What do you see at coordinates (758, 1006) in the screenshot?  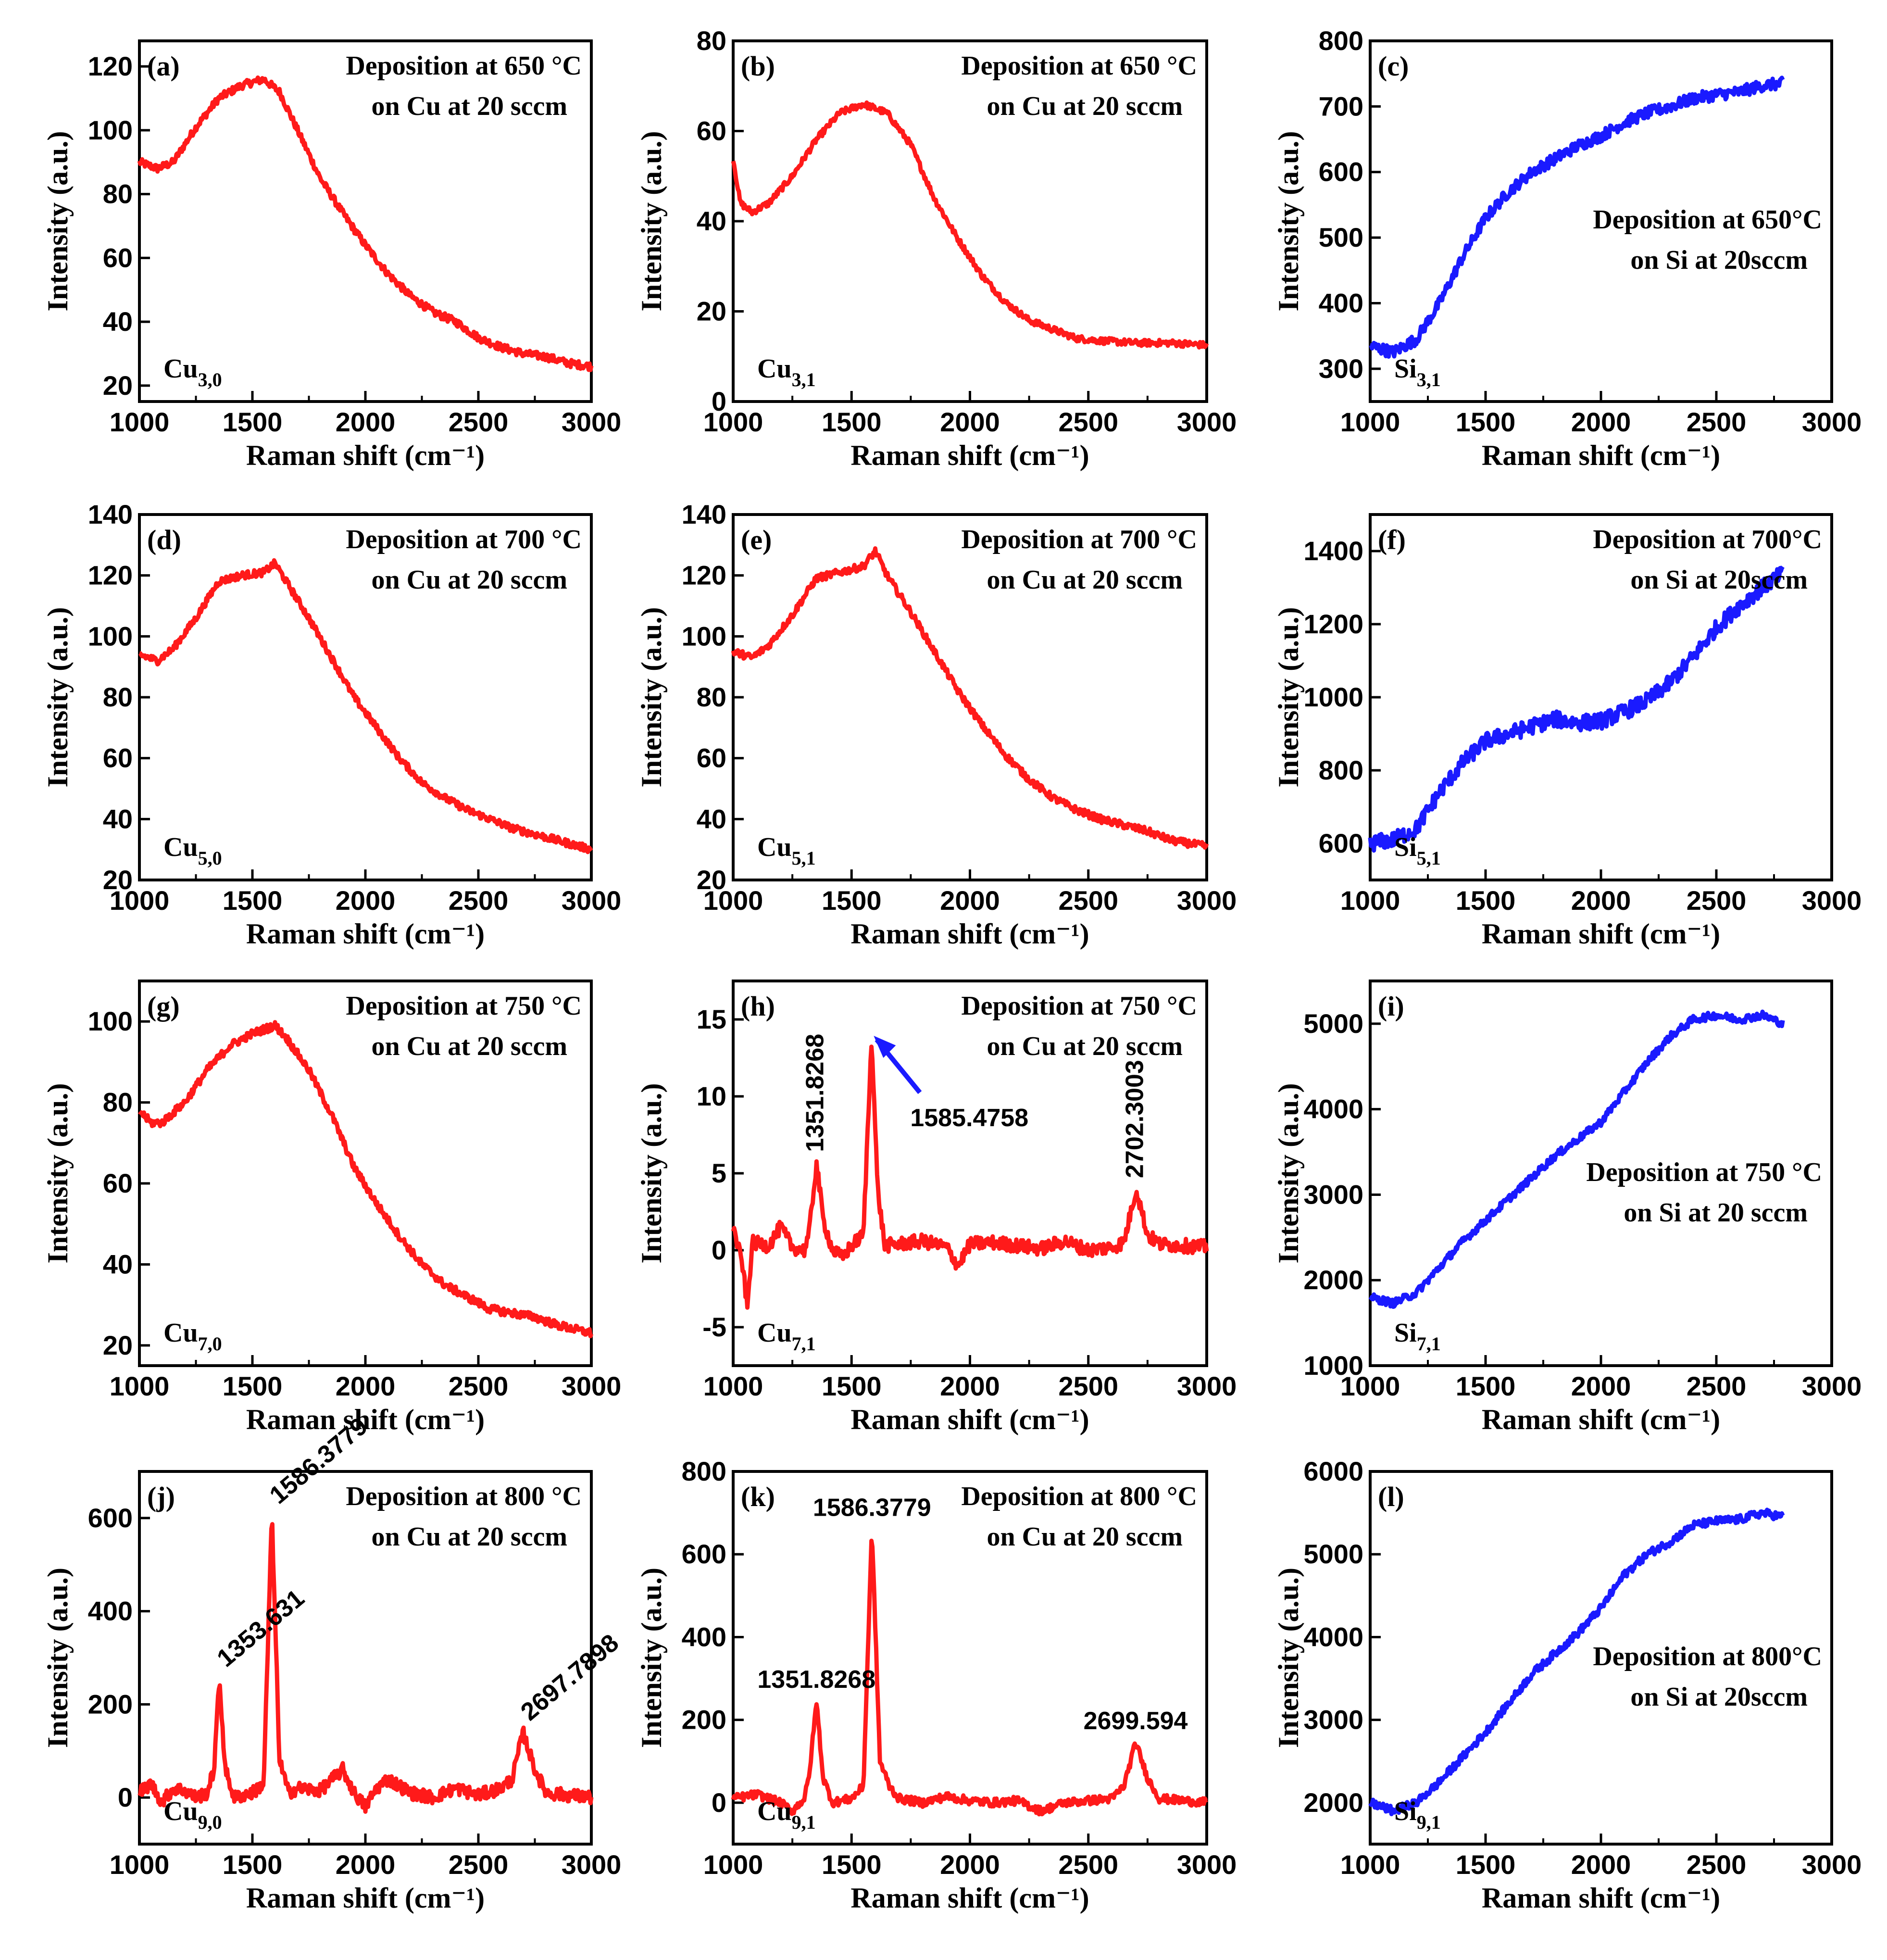 I see `panel-label: (h)` at bounding box center [758, 1006].